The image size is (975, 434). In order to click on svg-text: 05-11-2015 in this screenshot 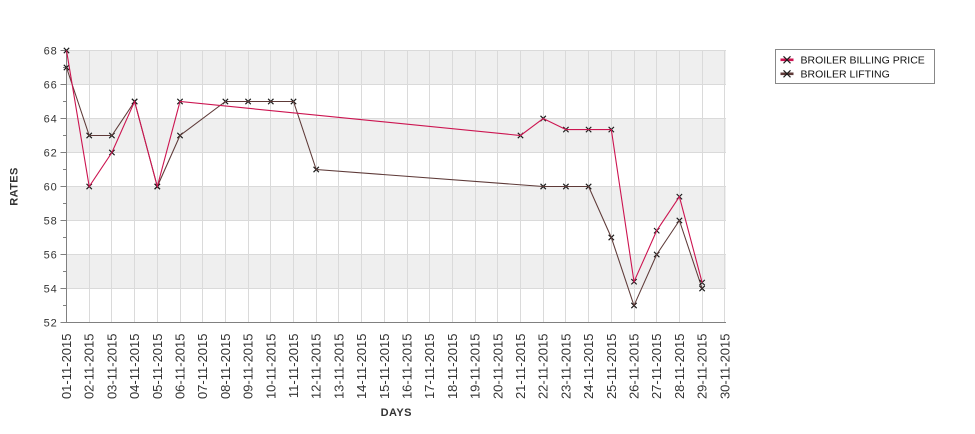, I will do `click(157, 367)`.